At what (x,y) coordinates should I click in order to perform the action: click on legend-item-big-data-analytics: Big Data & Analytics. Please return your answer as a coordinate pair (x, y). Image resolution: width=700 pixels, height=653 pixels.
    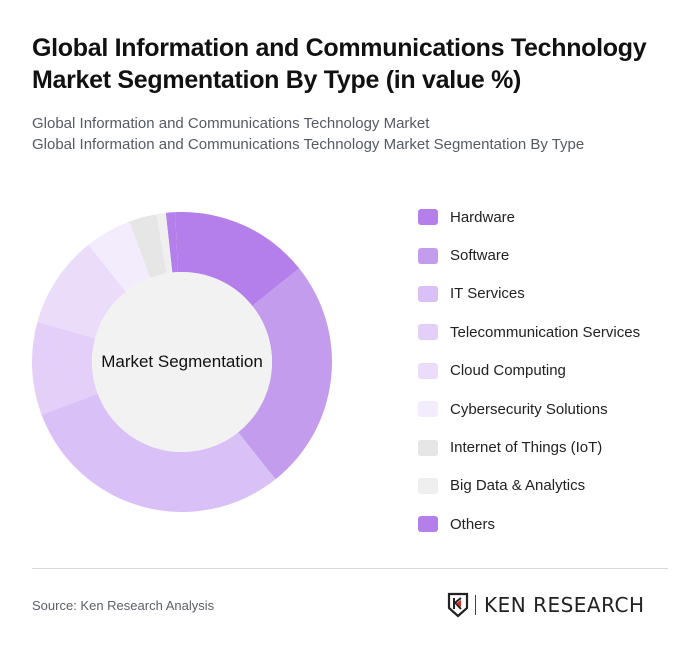
    Looking at the image, I should click on (529, 486).